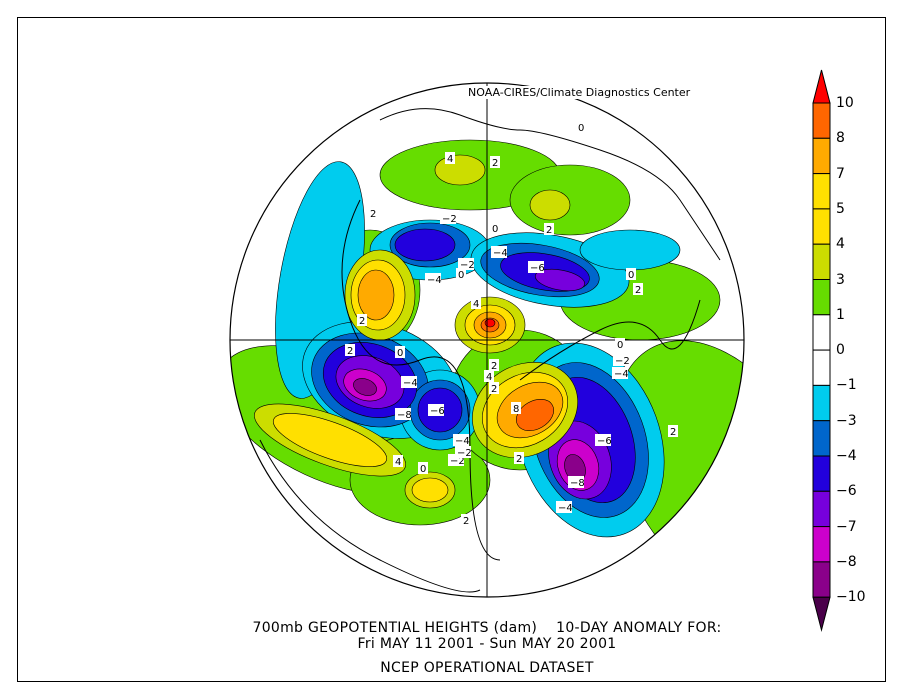 The image size is (904, 699). Describe the element at coordinates (840, 208) in the screenshot. I see `colorbar-label: 5` at that location.